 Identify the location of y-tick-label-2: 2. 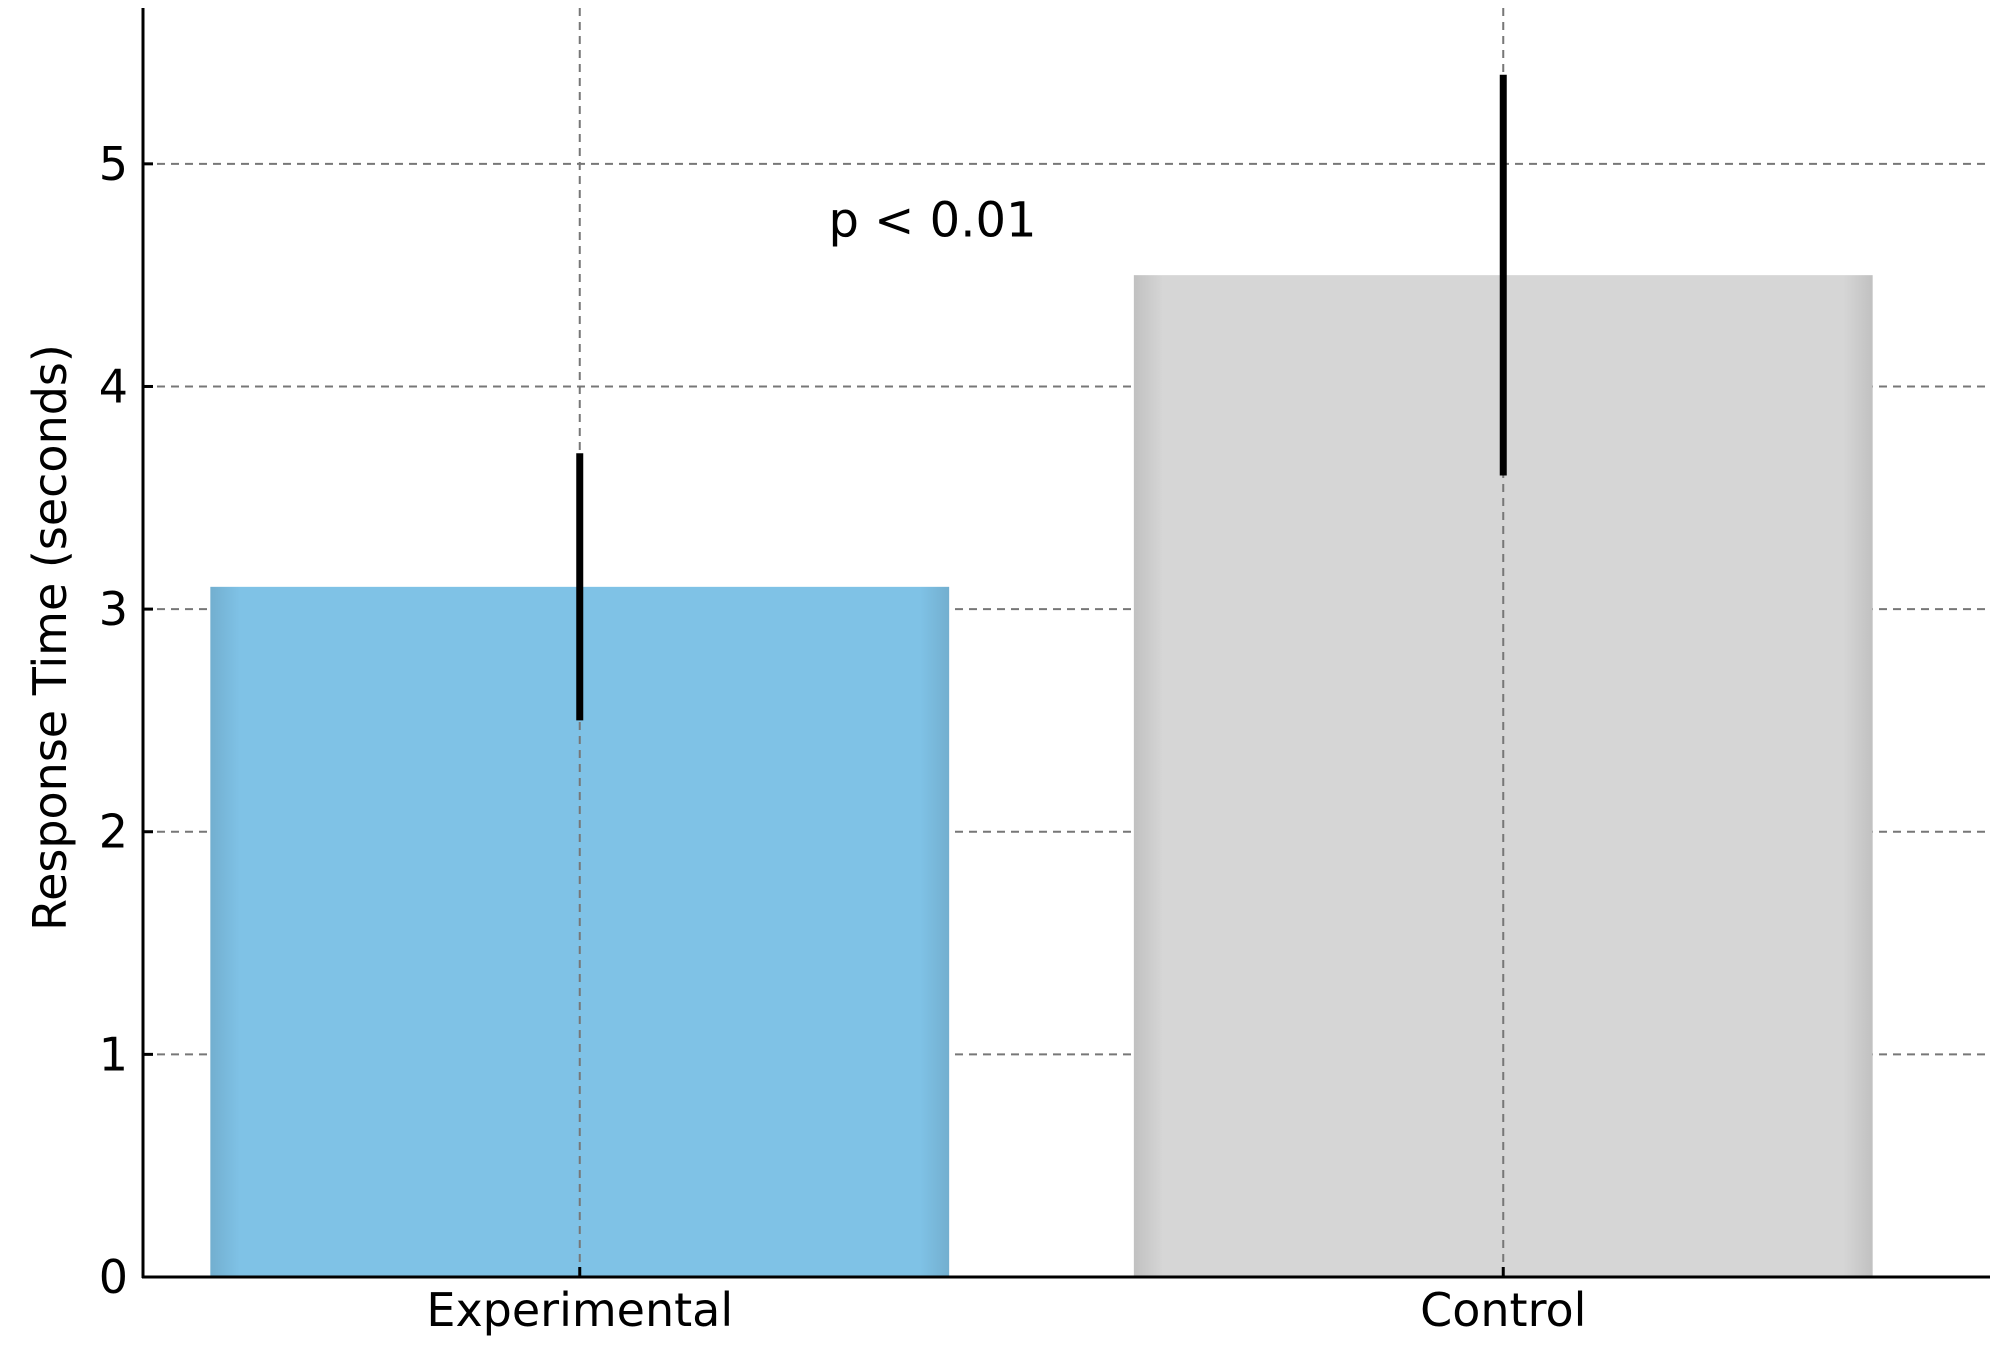
(113, 832).